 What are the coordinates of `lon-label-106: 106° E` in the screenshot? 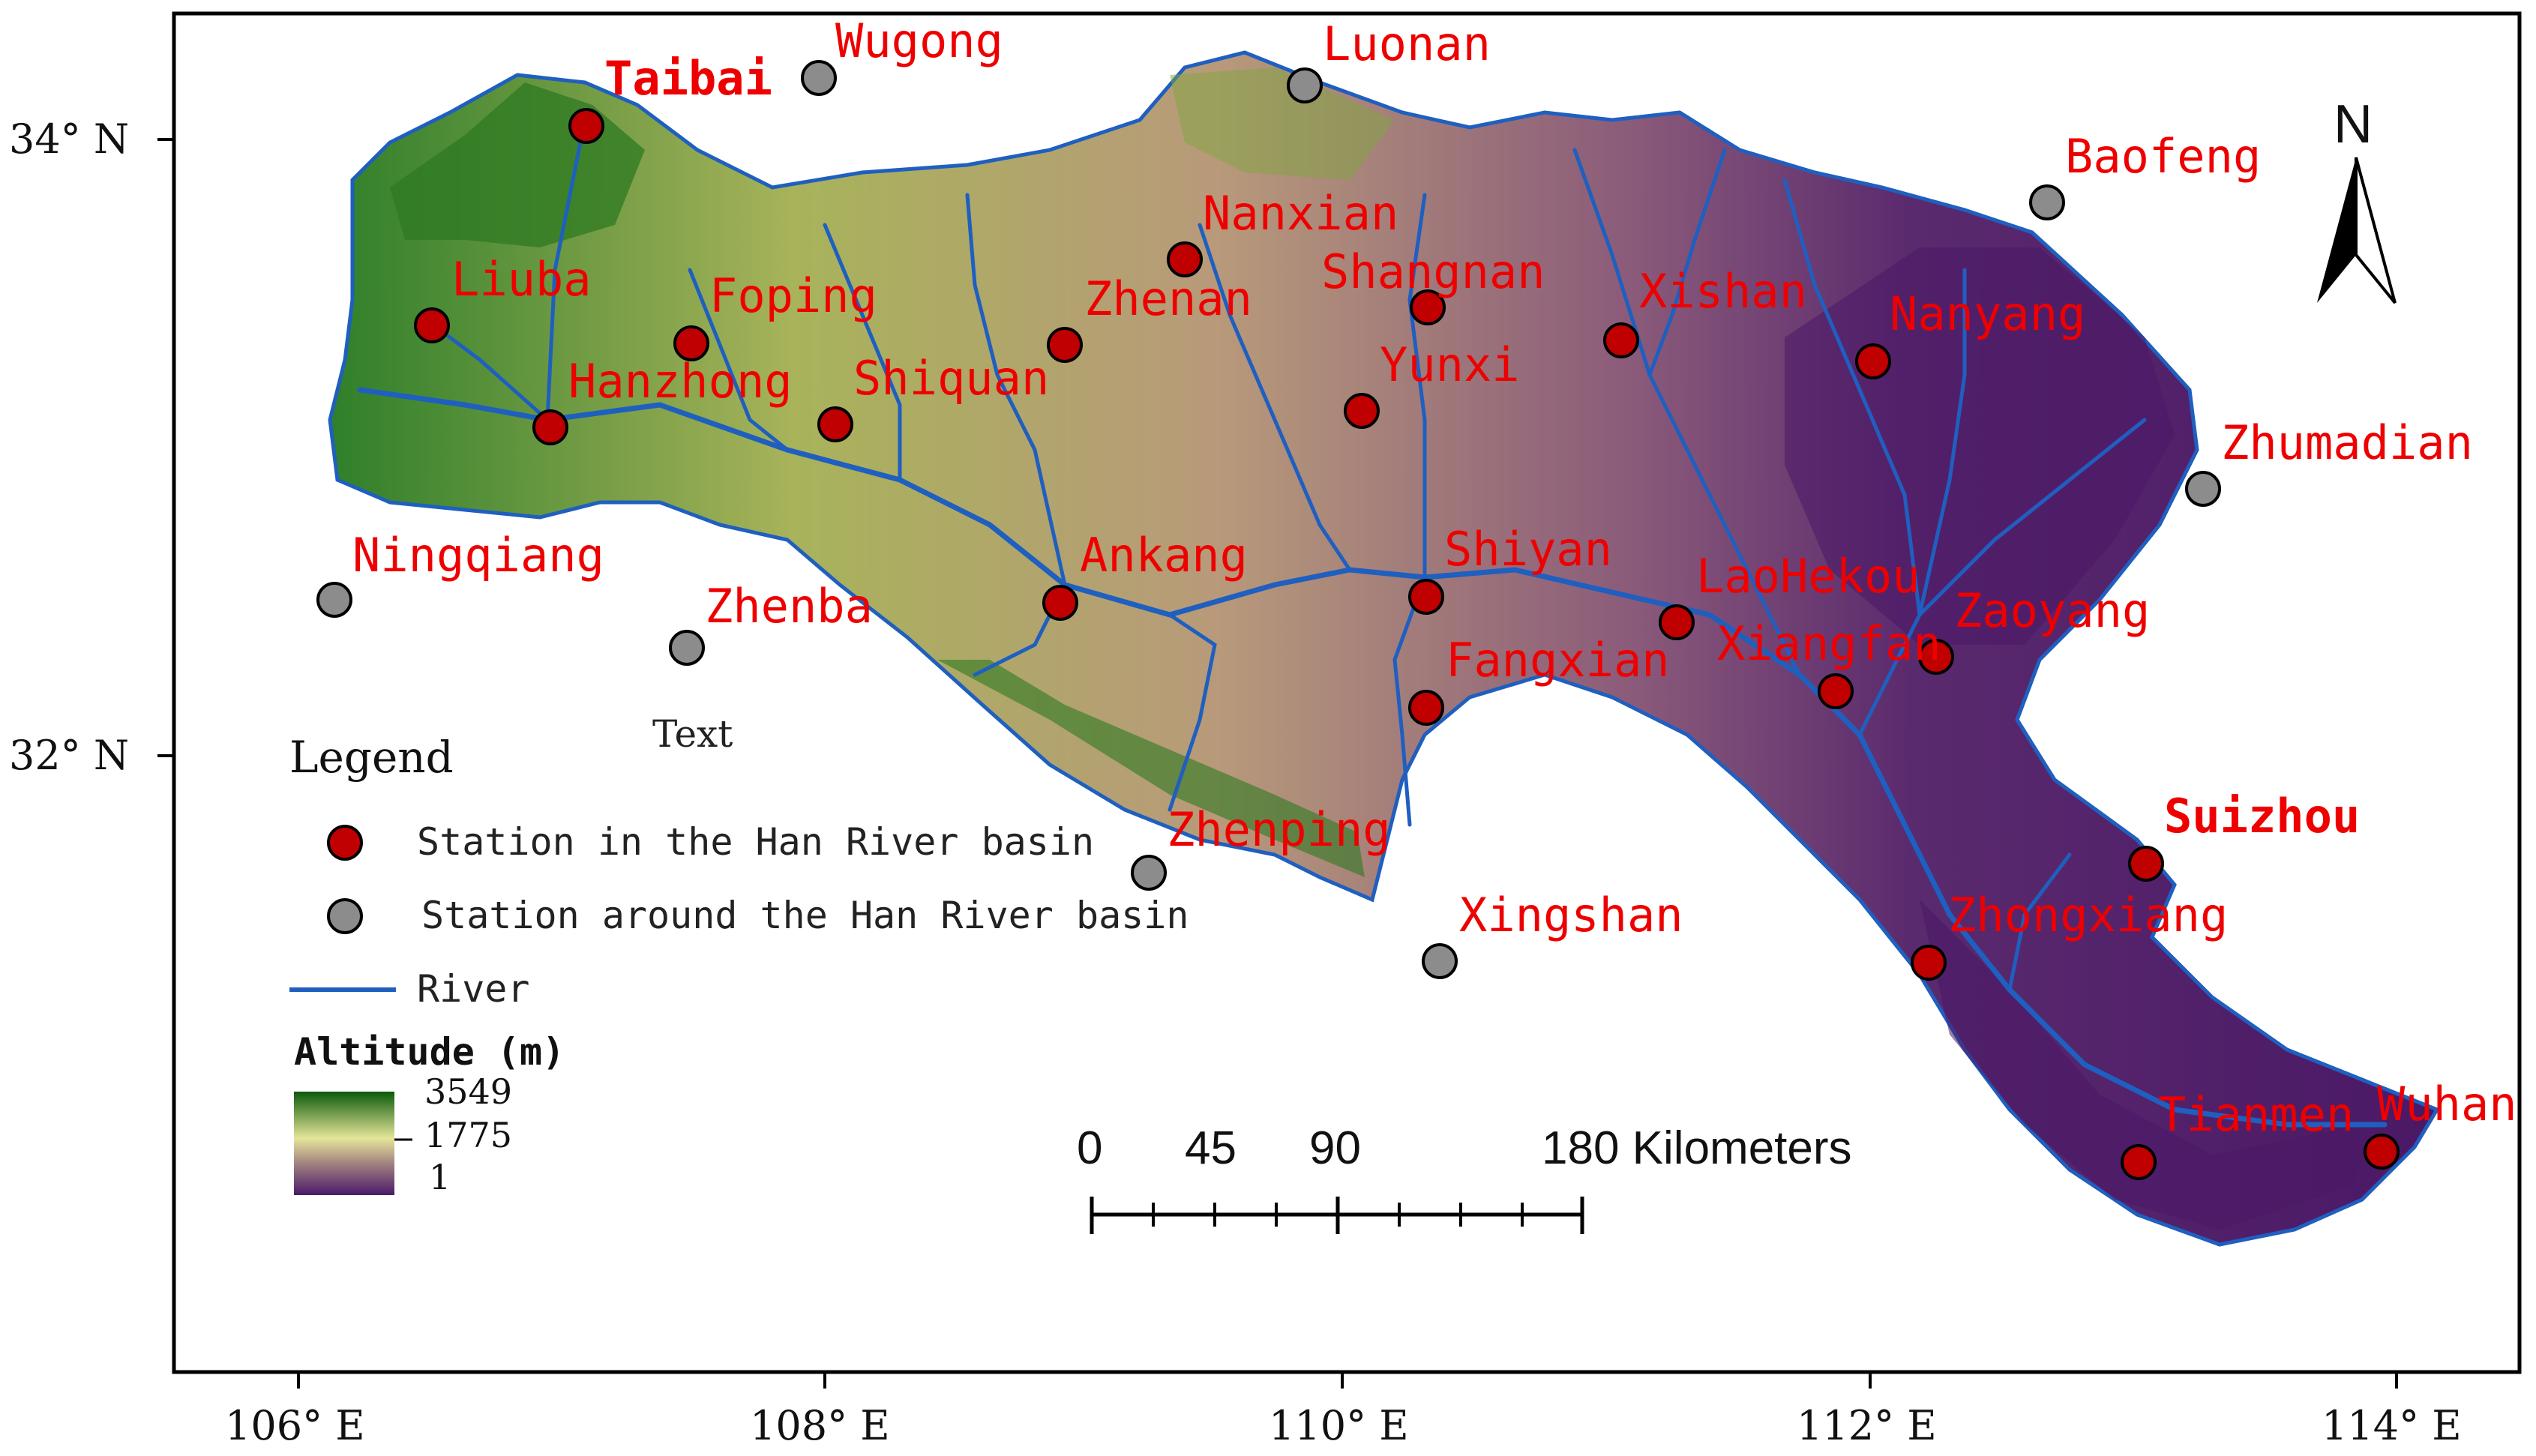 It's located at (295, 1425).